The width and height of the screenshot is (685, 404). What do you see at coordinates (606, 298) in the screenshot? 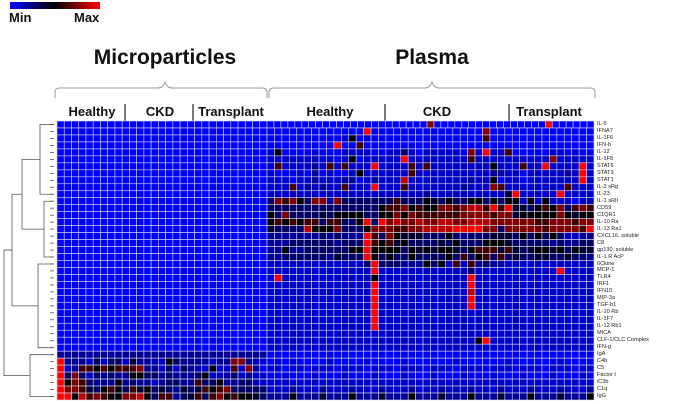
I see `row-label: MIP-3a` at bounding box center [606, 298].